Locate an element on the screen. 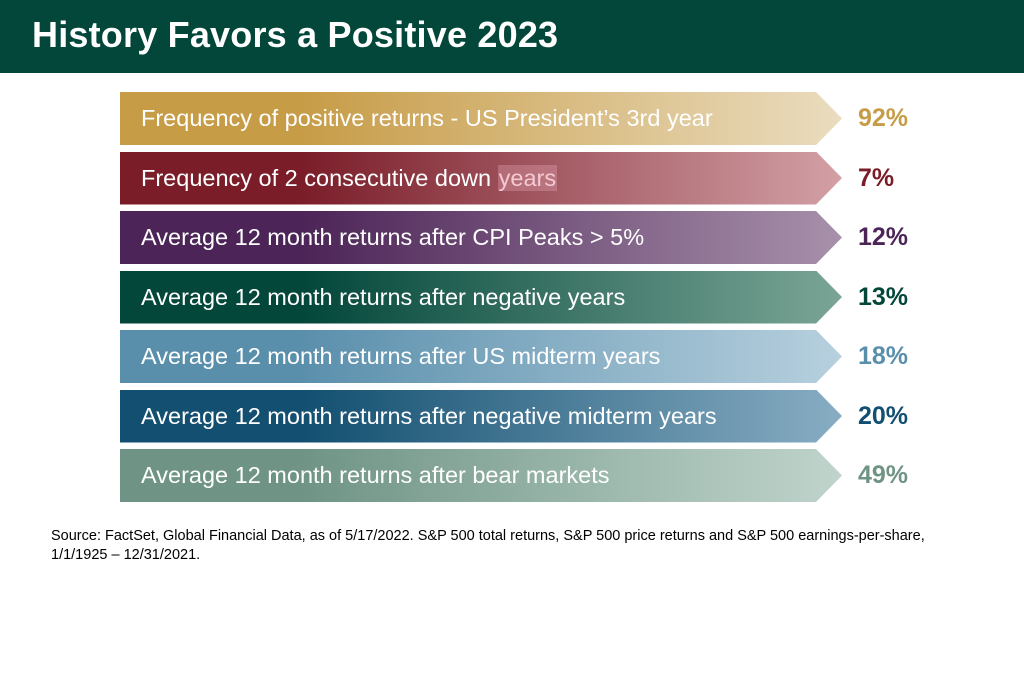 Image resolution: width=1024 pixels, height=682 pixels. stat-row: Frequency of 2 consecutive down years 7% is located at coordinates (530, 178).